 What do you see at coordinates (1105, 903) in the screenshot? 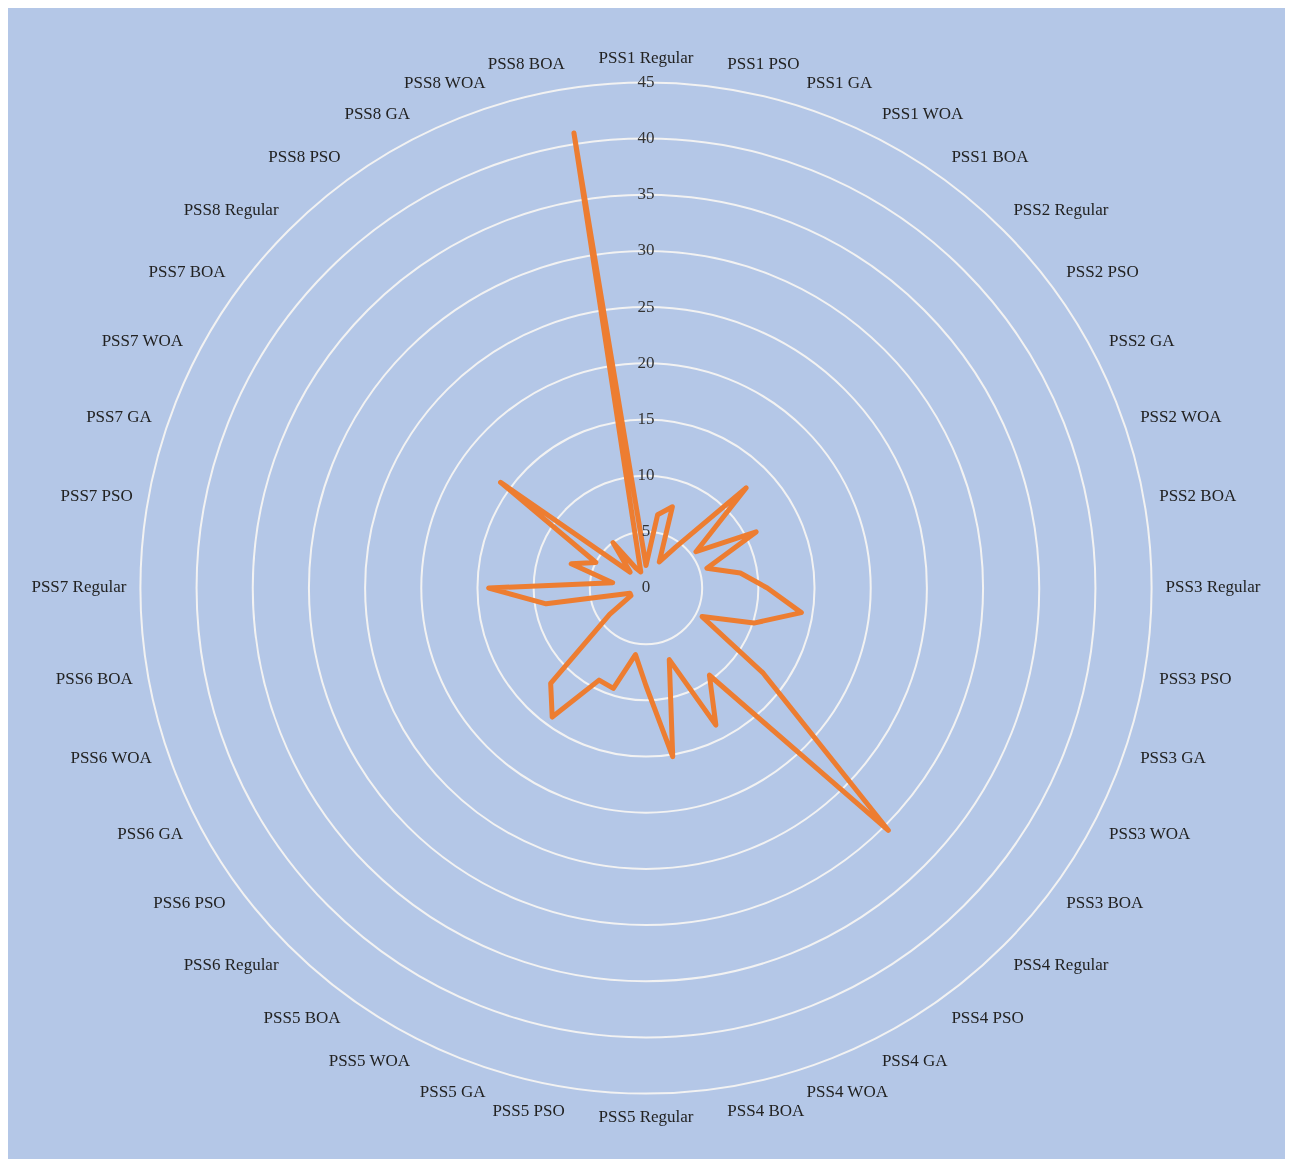
I see `spoke-label: PSS3 BOA` at bounding box center [1105, 903].